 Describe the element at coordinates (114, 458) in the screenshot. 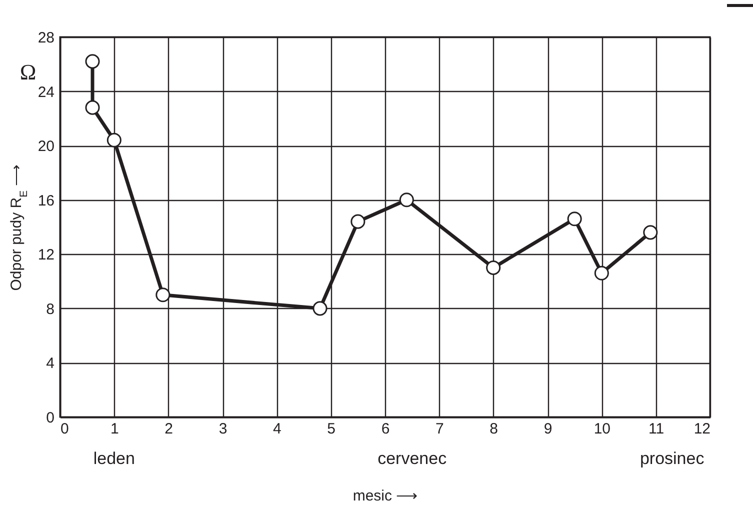

I see `text: leden` at that location.